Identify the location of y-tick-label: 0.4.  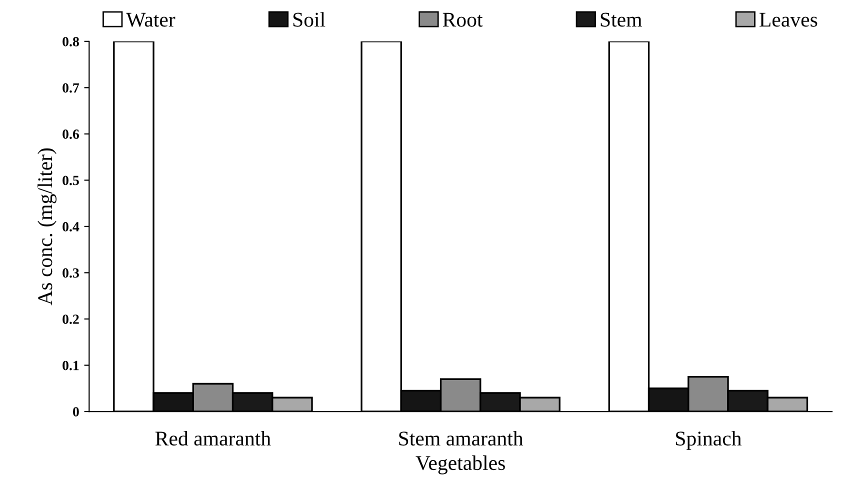
(71, 227).